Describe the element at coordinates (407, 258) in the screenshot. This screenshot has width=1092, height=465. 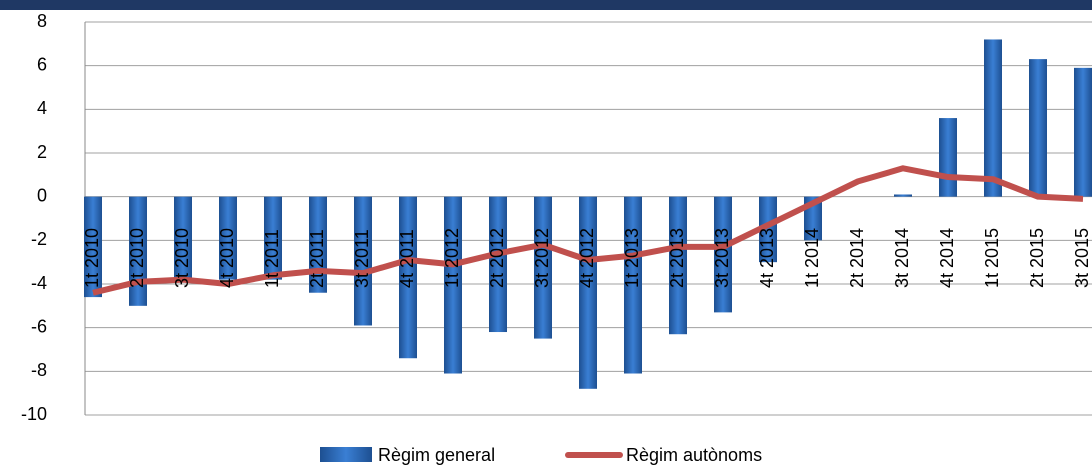
I see `x-tick-label: 4t 2011` at that location.